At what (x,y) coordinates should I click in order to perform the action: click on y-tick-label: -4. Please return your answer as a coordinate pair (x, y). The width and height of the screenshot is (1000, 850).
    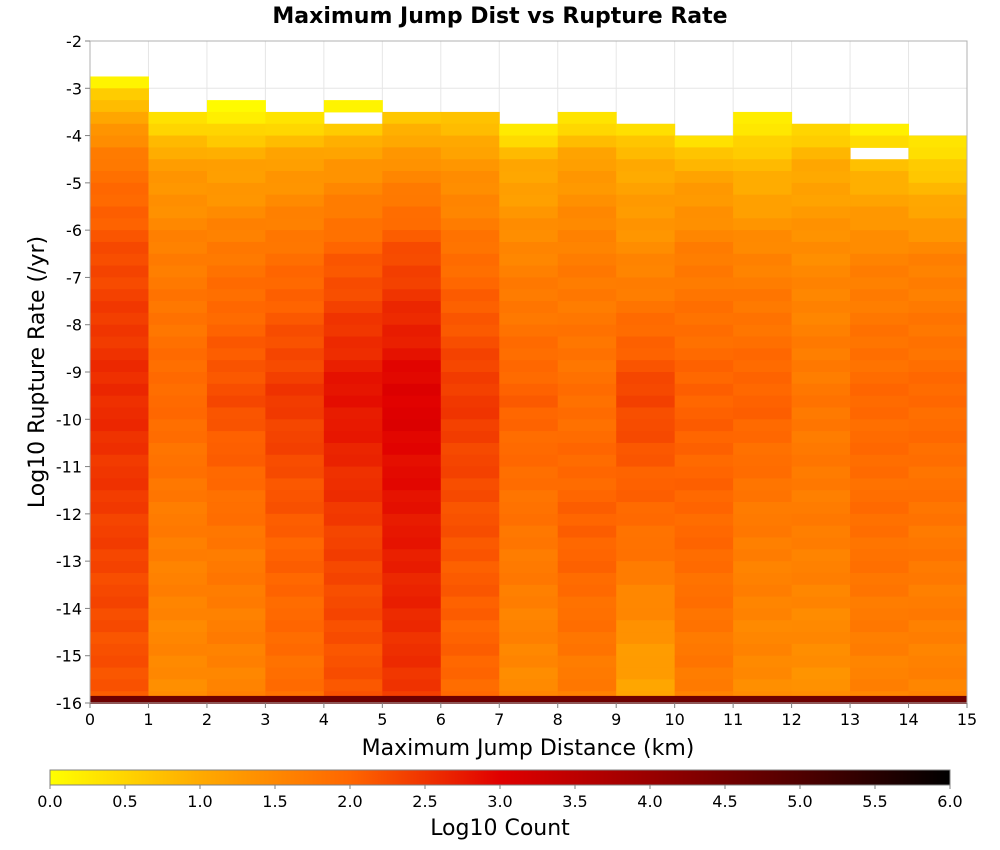
    Looking at the image, I should click on (74, 136).